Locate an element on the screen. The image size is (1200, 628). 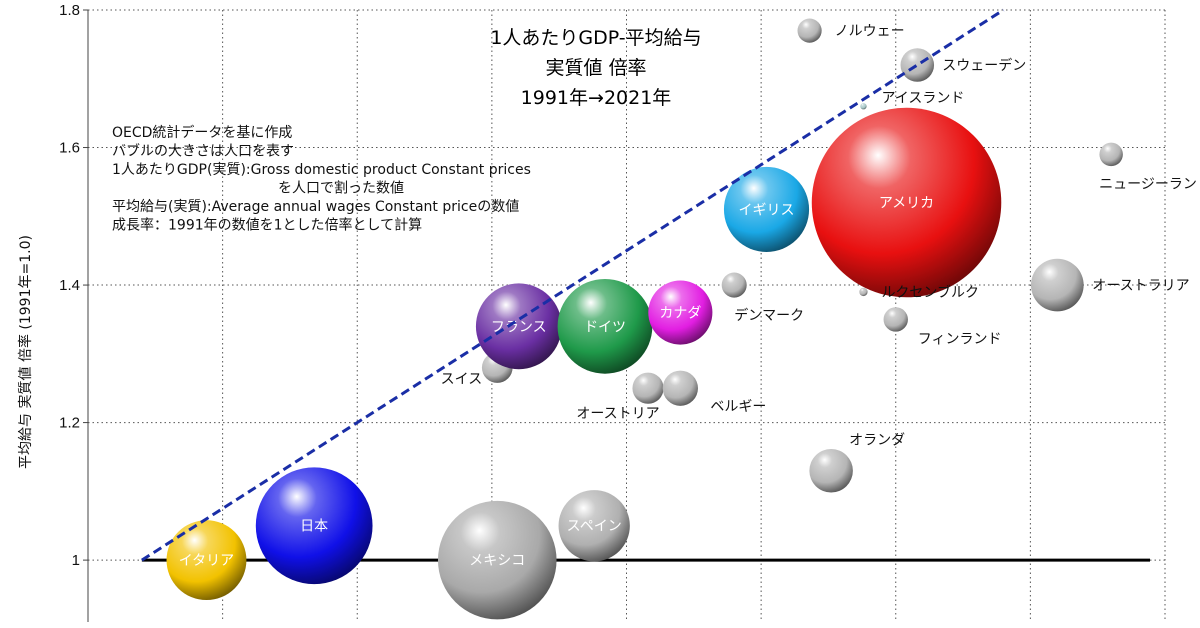
bubble-group: オランダ is located at coordinates (857, 463).